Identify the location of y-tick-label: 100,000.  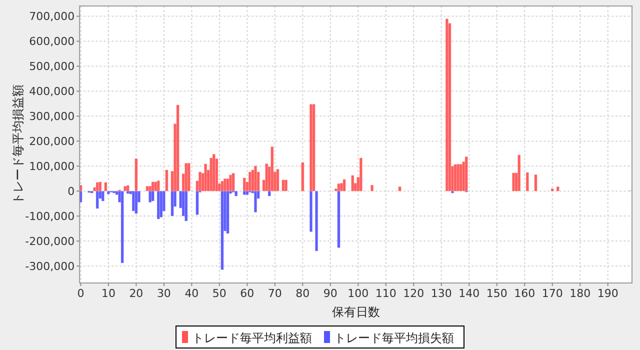
(52, 167).